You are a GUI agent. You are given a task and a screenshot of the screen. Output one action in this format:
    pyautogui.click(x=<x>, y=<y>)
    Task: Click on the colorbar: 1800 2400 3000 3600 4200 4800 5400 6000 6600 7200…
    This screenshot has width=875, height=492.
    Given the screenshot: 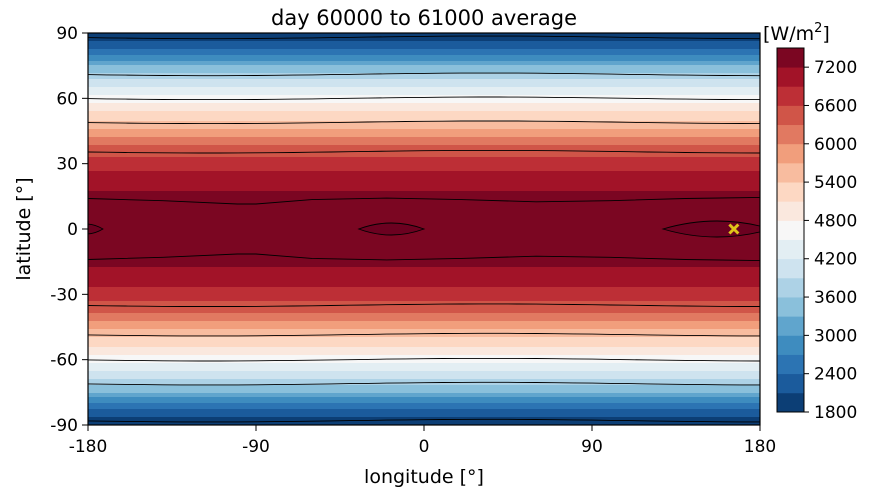 What is the action you would take?
    pyautogui.click(x=810, y=222)
    